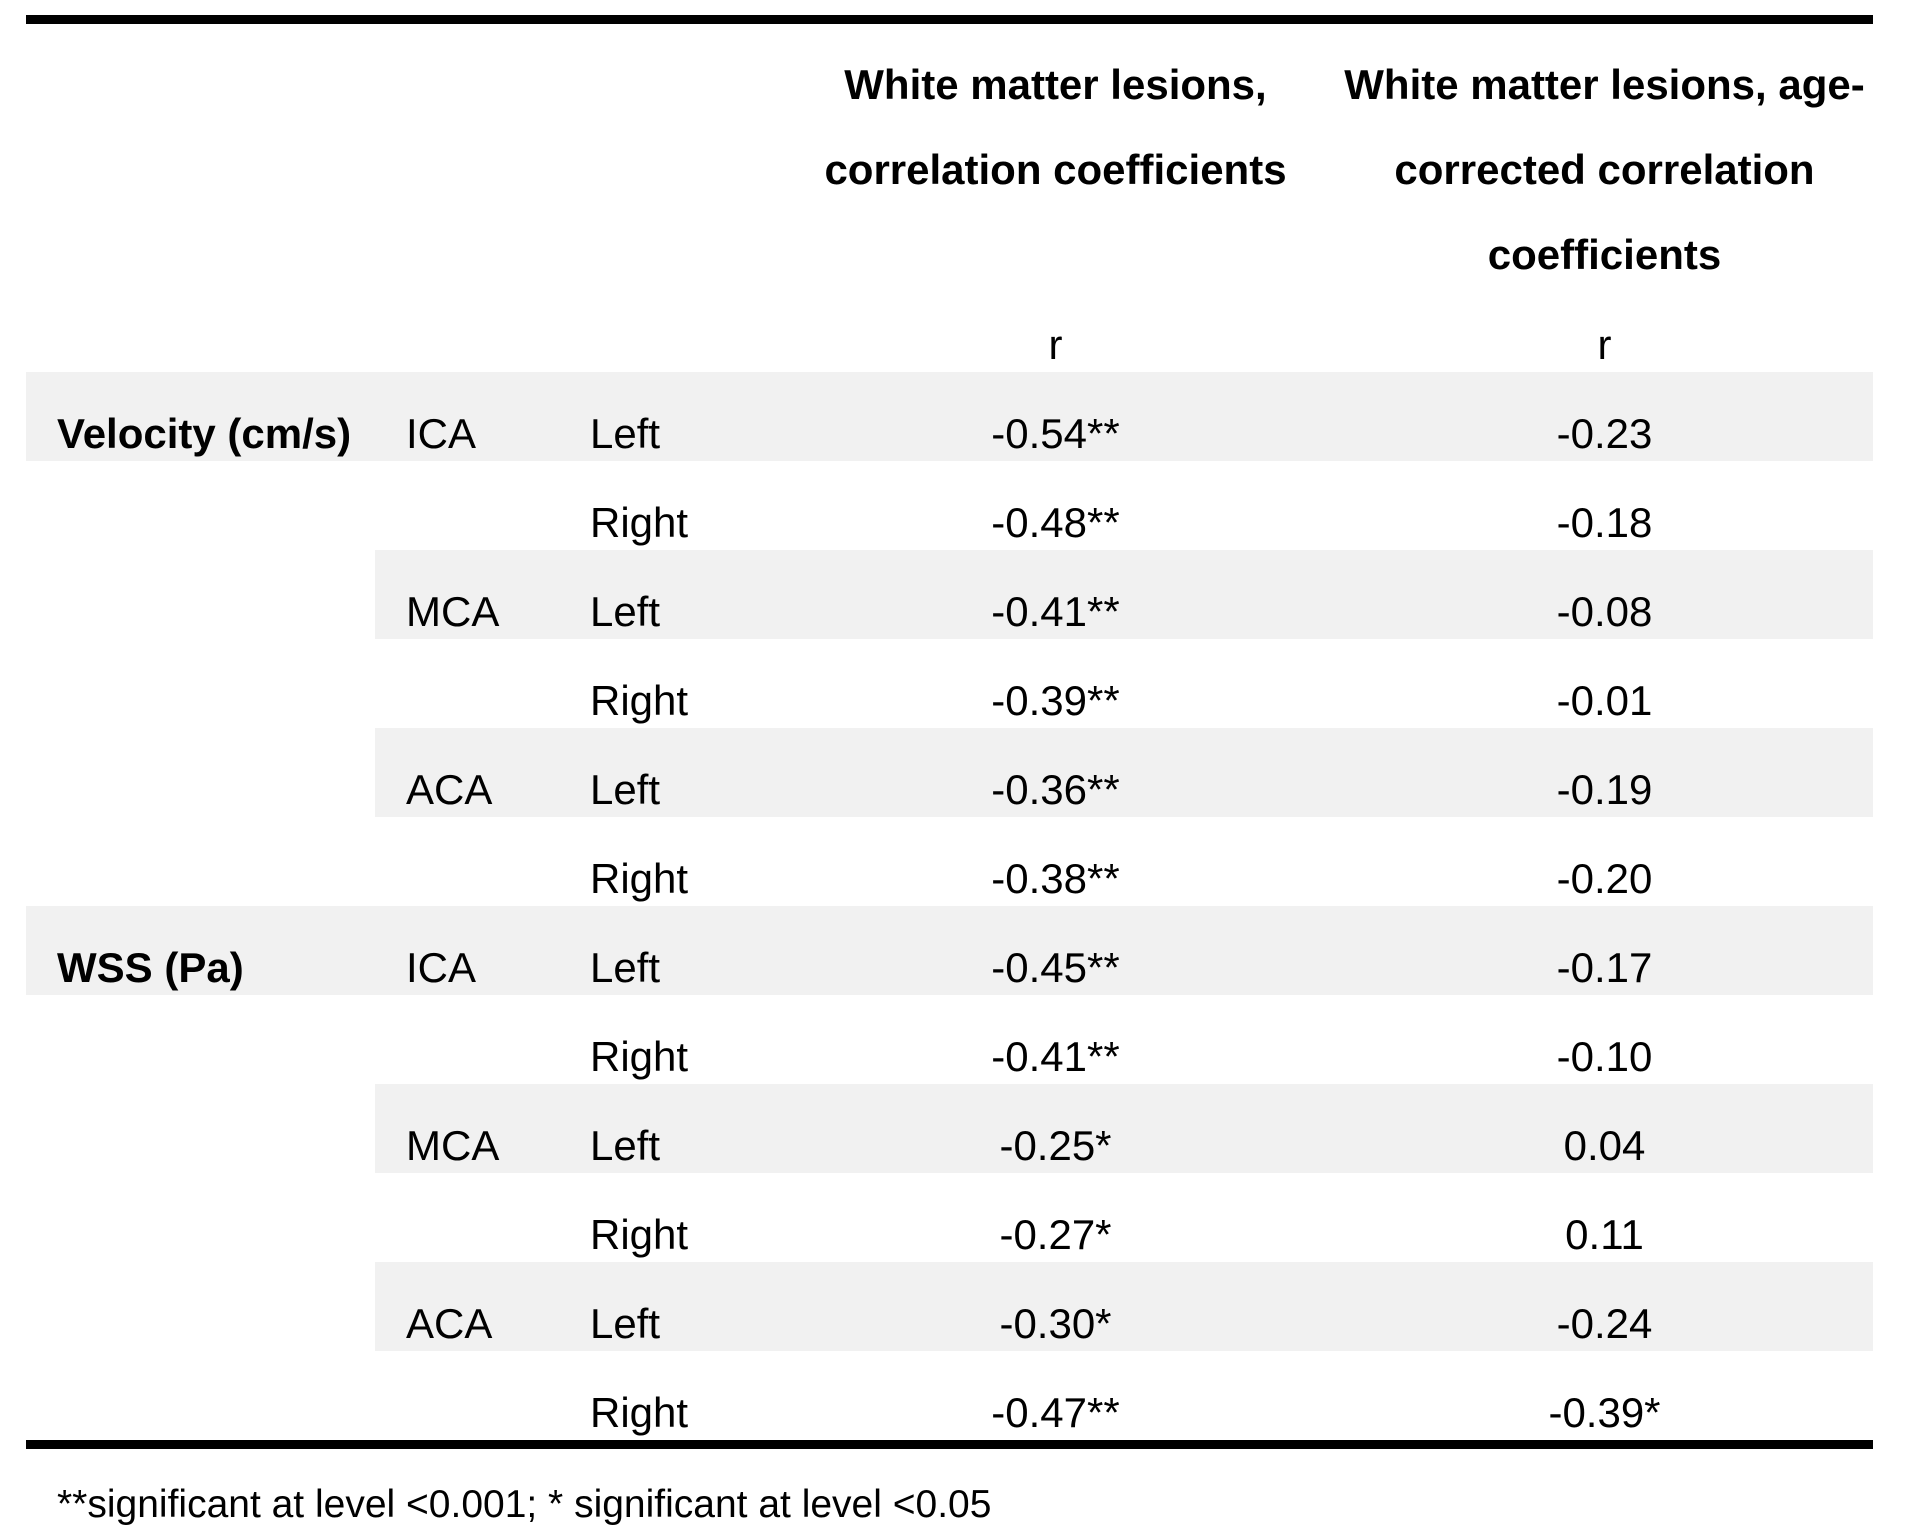 The image size is (1920, 1538). Describe the element at coordinates (1055, 1234) in the screenshot. I see `r-value-cell: -0.27*` at that location.